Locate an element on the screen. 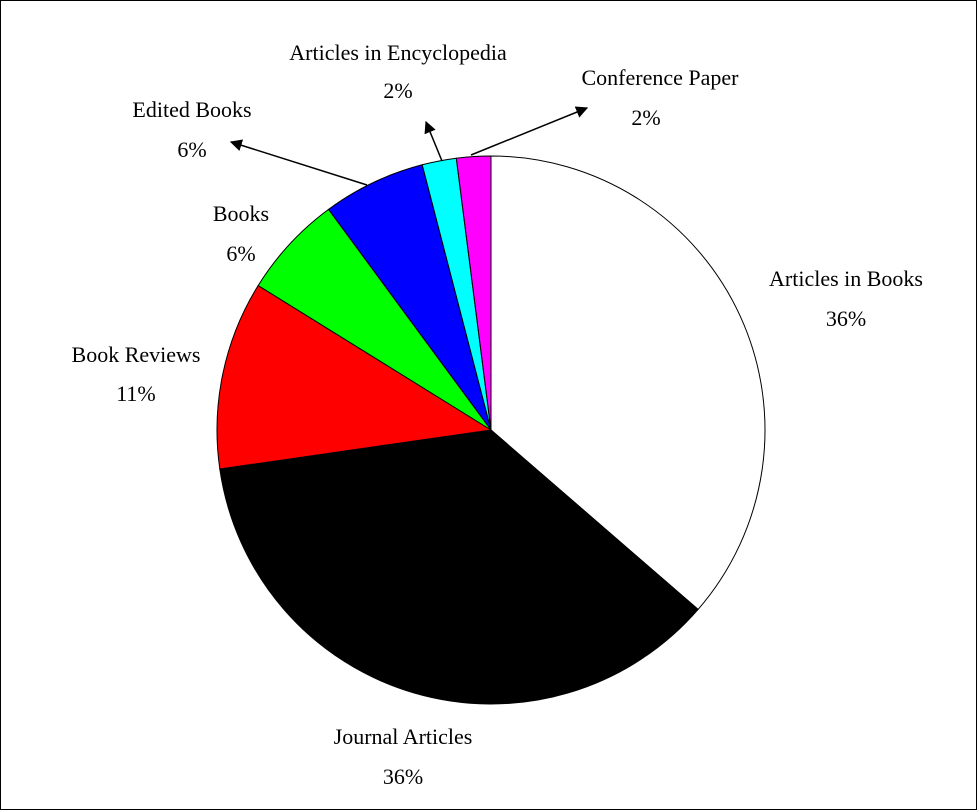 The image size is (977, 811). slice-value-book-reviews: 11% is located at coordinates (136, 393).